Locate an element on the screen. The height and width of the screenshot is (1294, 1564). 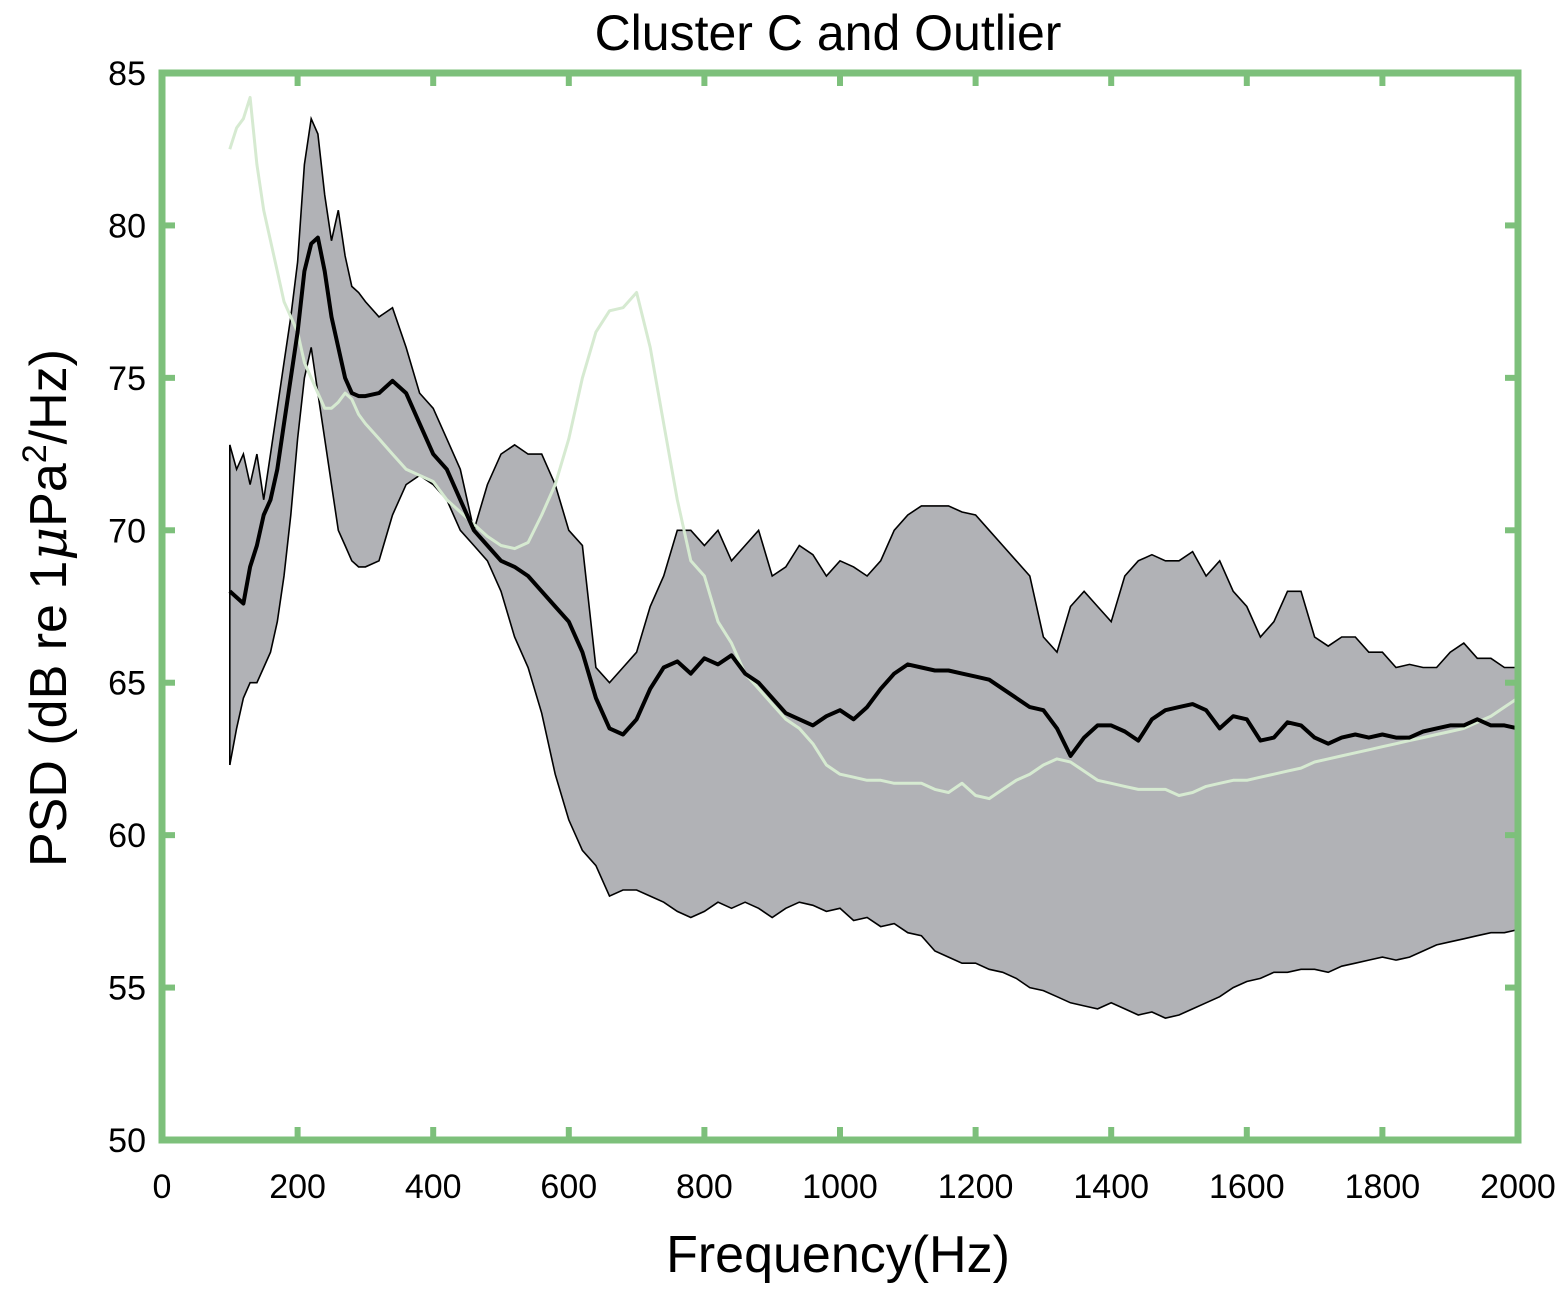
x-tick-label: 1200 is located at coordinates (976, 1187).